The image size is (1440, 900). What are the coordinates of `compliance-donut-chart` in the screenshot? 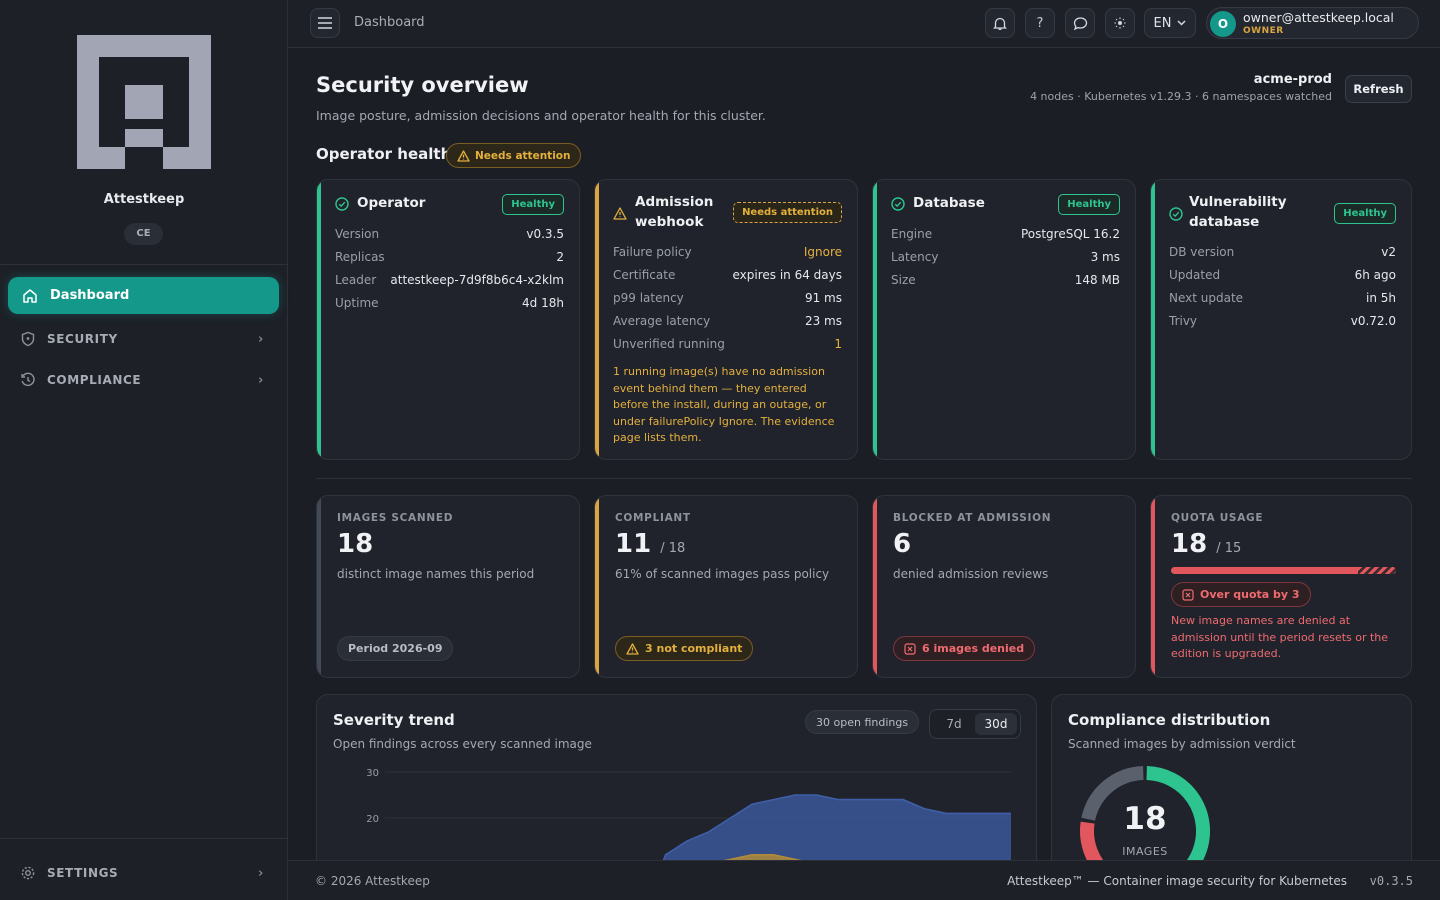 It's located at (1145, 813).